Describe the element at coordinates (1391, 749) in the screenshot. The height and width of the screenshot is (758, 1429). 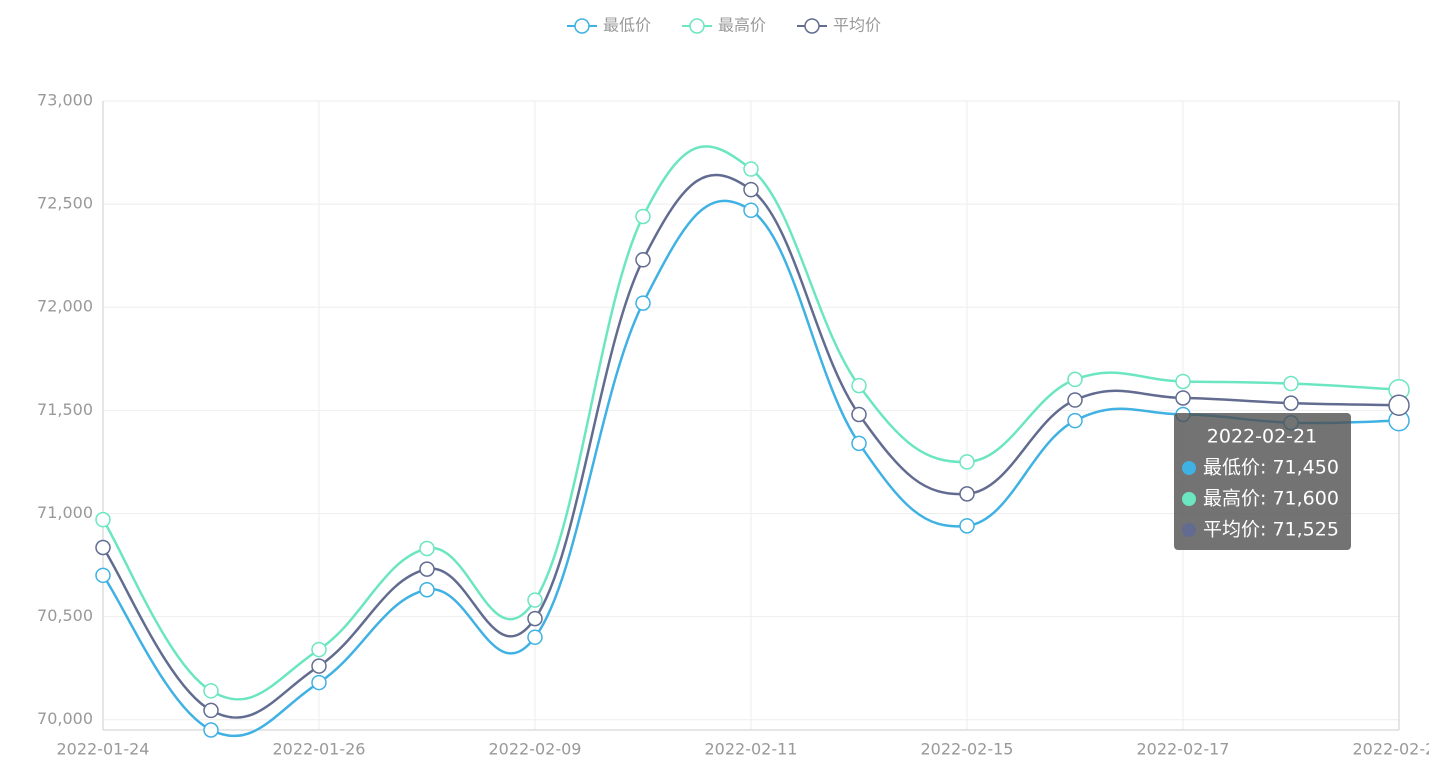
I see `x-tick-label: 2022-02-21` at that location.